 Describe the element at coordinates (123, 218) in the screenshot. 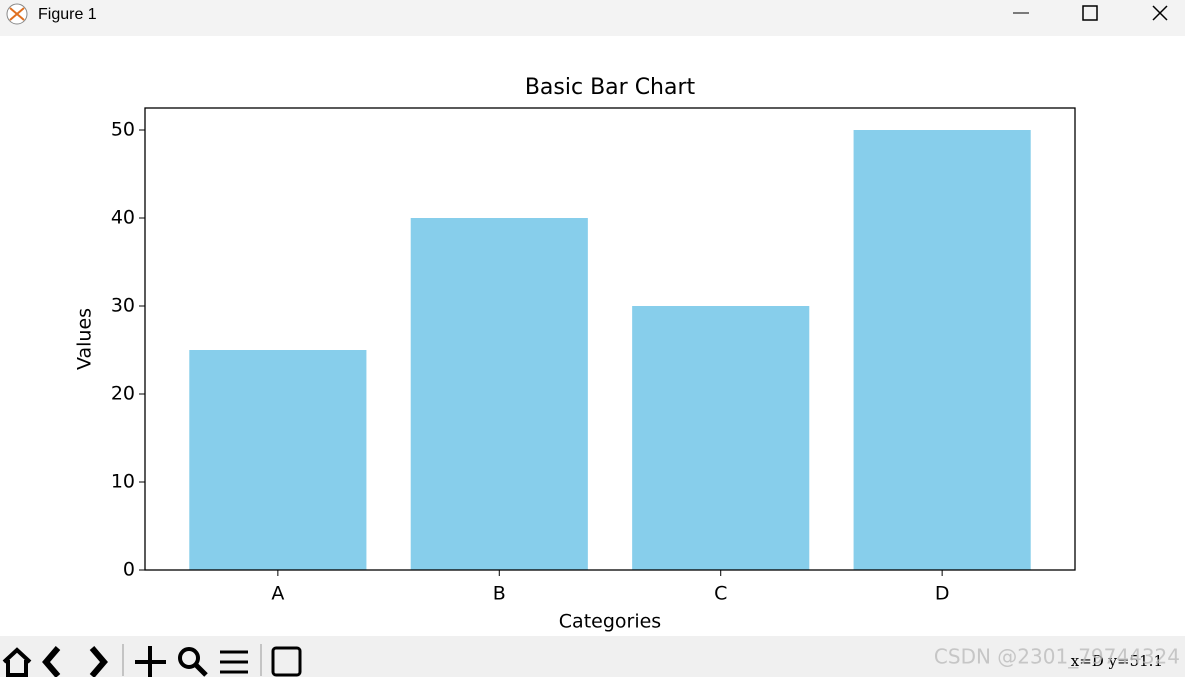

I see `y-tick-label: 40` at that location.